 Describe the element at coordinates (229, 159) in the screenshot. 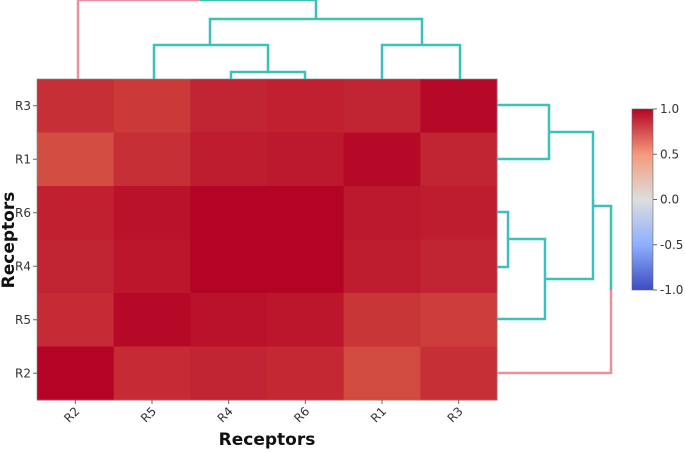

I see `heatmap-cell-R1-R4` at that location.